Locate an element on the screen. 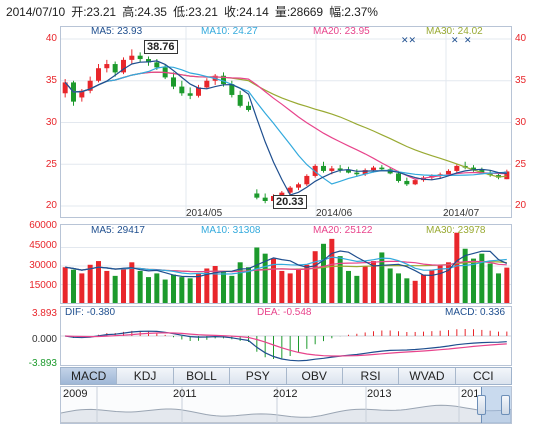 Image resolution: width=534 pixels, height=427 pixels. navigator-left-handle is located at coordinates (481, 405).